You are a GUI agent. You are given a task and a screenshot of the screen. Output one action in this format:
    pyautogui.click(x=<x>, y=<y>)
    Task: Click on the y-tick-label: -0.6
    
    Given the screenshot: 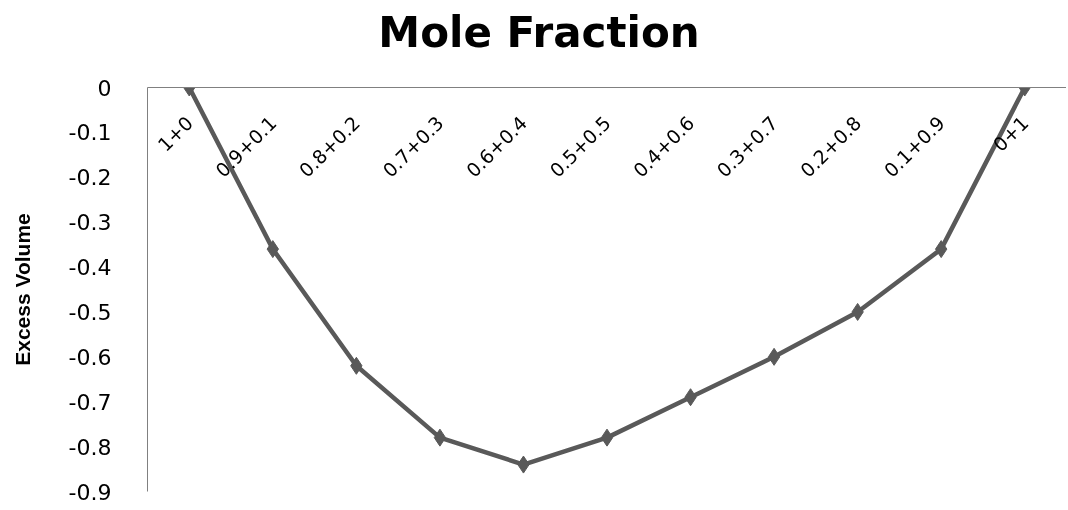 What is the action you would take?
    pyautogui.click(x=90, y=357)
    